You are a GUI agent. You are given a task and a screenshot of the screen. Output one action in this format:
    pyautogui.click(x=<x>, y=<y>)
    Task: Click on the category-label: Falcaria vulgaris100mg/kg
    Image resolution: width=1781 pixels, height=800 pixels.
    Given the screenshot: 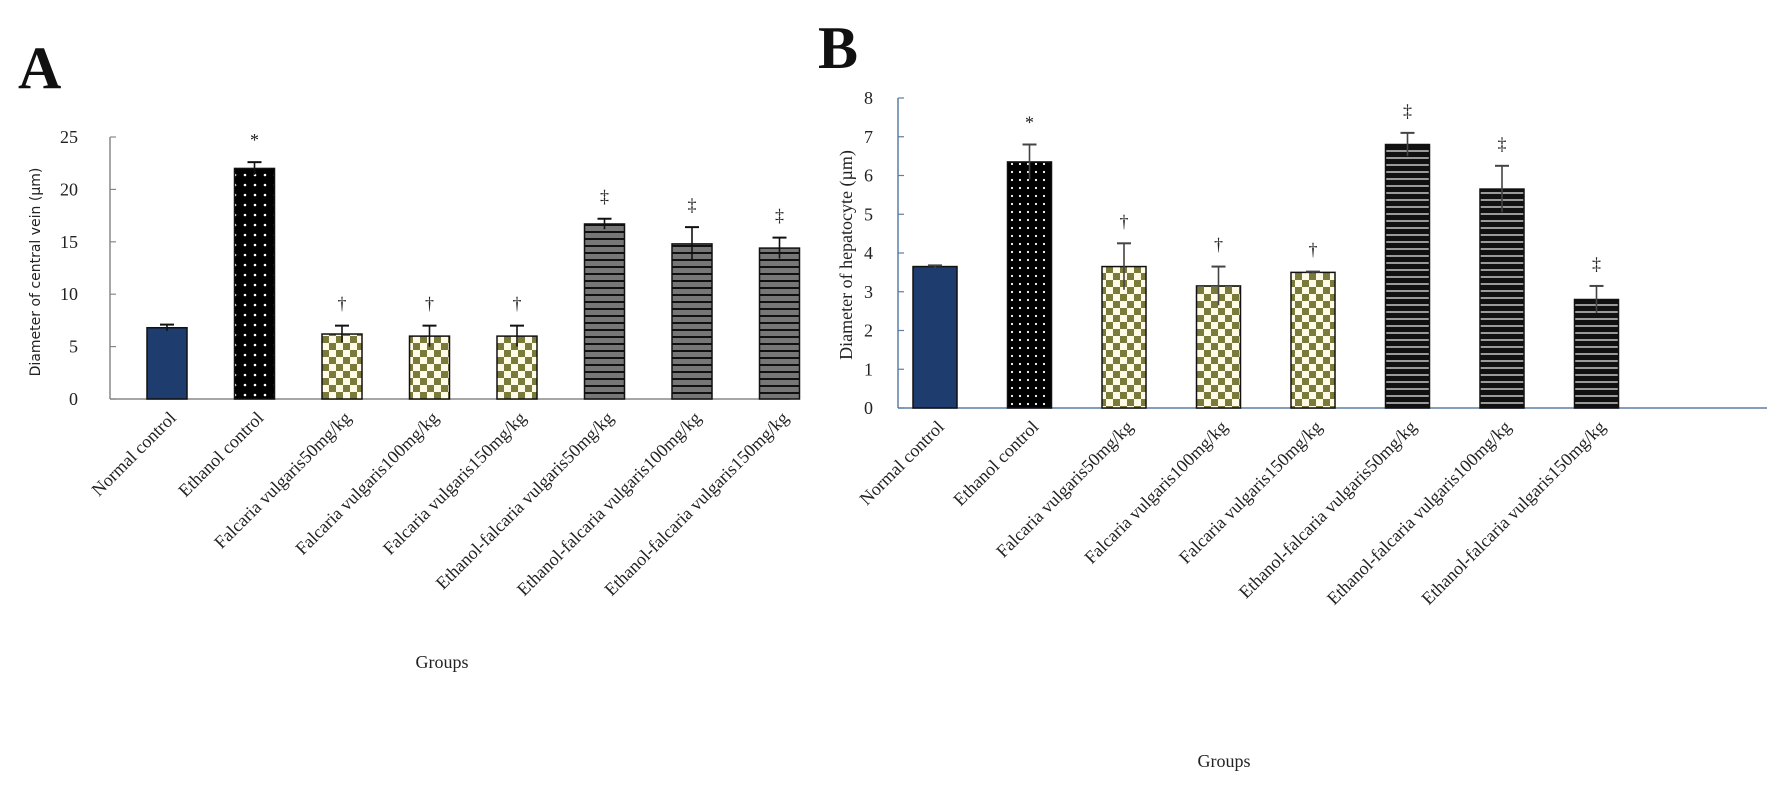 What is the action you would take?
    pyautogui.click(x=366, y=483)
    